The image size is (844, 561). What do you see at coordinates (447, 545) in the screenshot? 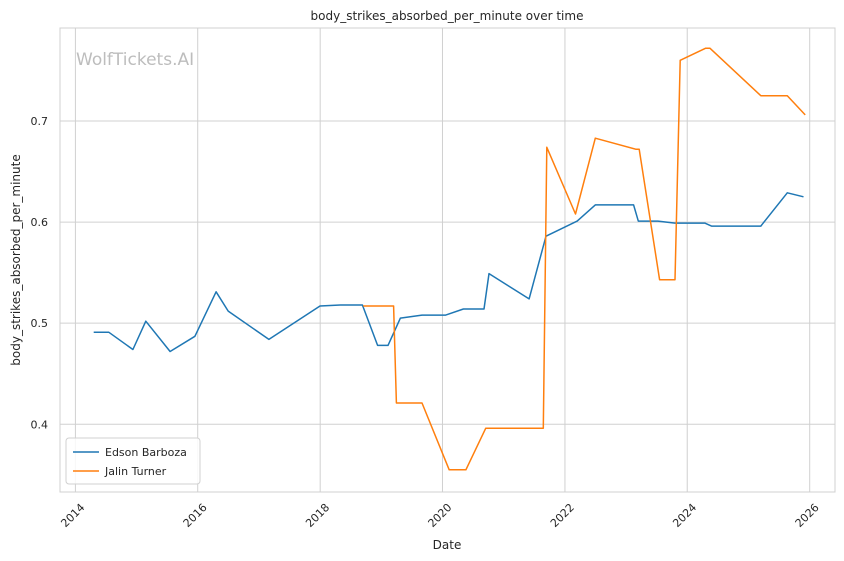
I see `x-axis-title: Date` at bounding box center [447, 545].